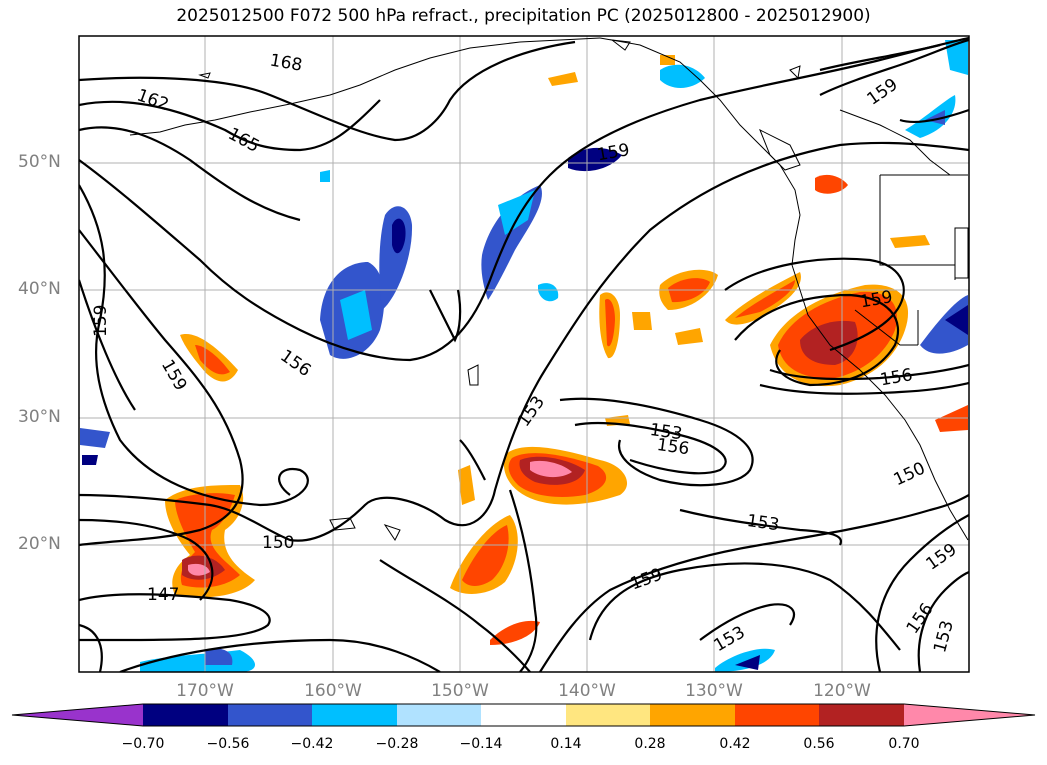  Describe the element at coordinates (228, 744) in the screenshot. I see `colorbar-tick: −0.56` at that location.